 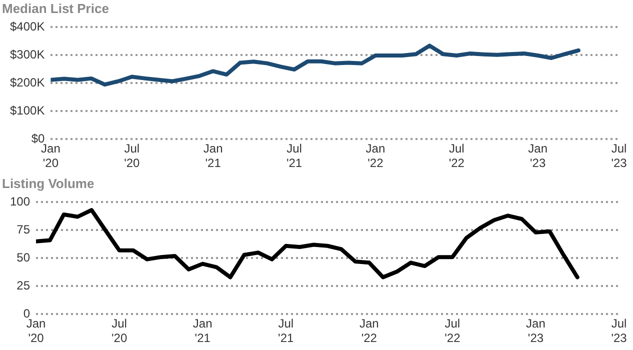 What do you see at coordinates (20, 201) in the screenshot?
I see `y-tick-label: 100` at bounding box center [20, 201].